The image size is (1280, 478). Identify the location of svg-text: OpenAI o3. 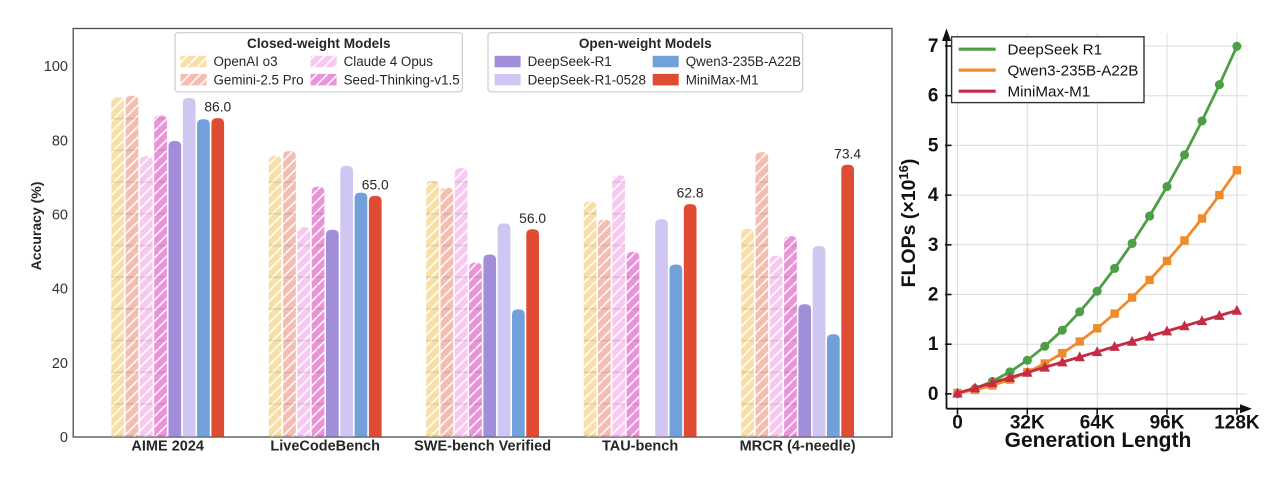
(246, 61).